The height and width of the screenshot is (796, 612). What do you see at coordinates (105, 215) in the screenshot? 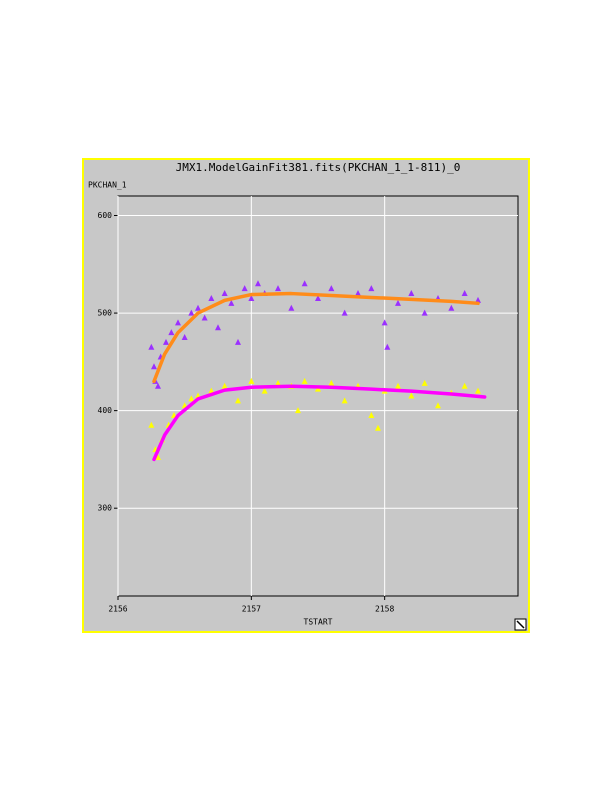
I see `y-tick-label: 600` at bounding box center [105, 215].